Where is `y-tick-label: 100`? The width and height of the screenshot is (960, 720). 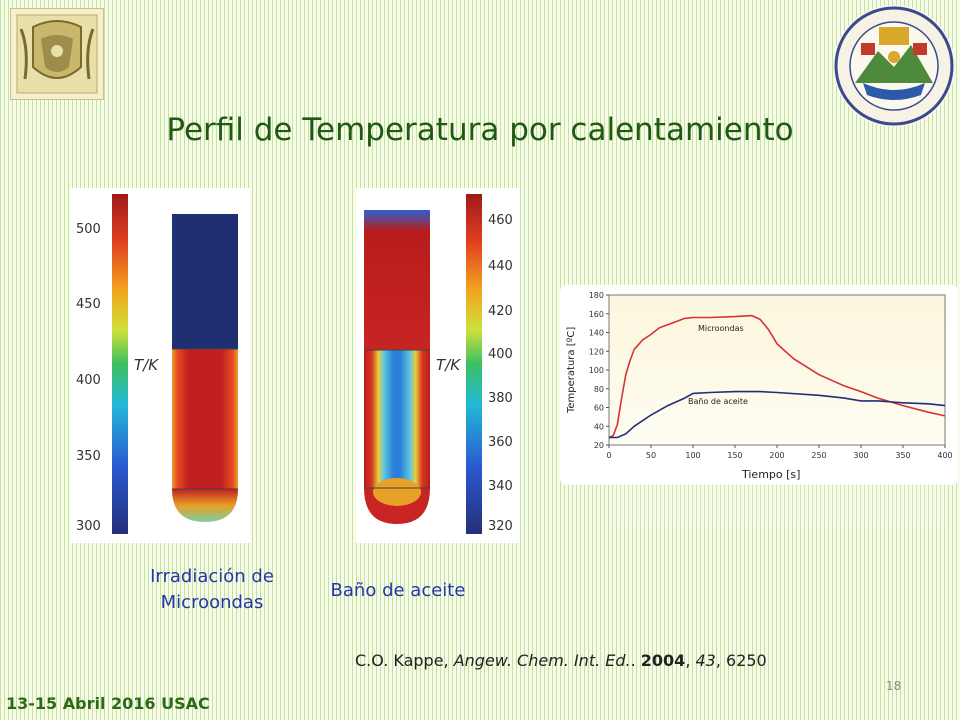
y-tick-label: 100 is located at coordinates (596, 370).